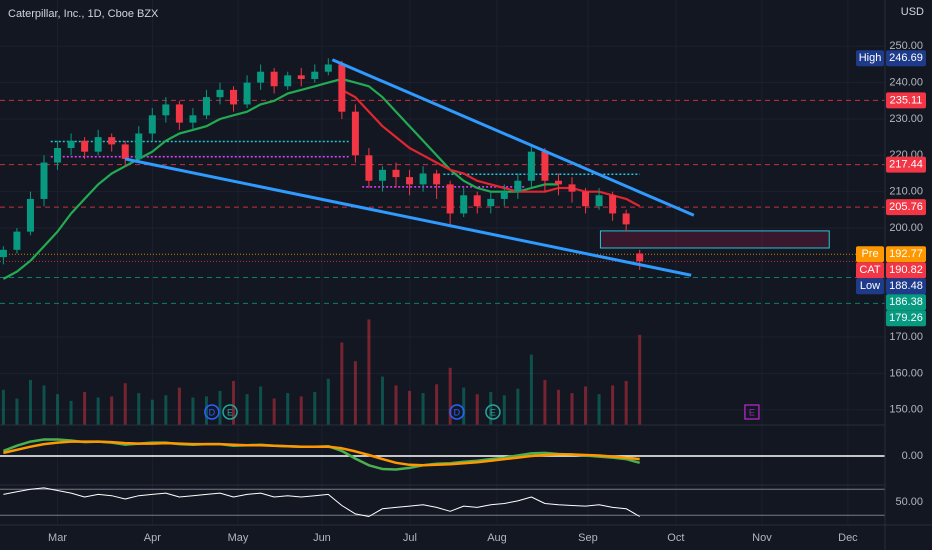 The width and height of the screenshot is (932, 550). Describe the element at coordinates (906, 165) in the screenshot. I see `price-tag-value: 217.44` at that location.